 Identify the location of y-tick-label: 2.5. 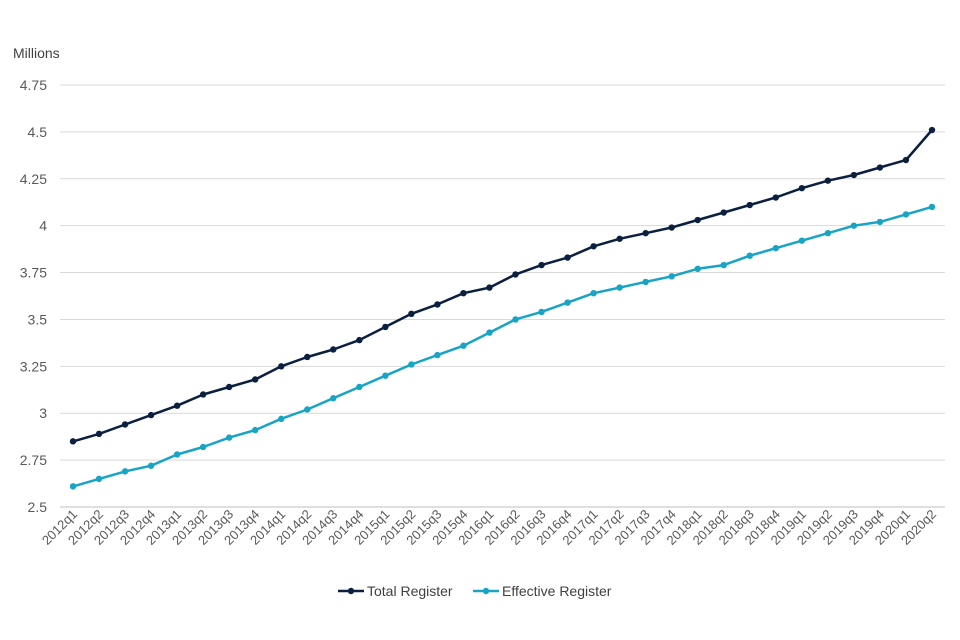
(38, 507).